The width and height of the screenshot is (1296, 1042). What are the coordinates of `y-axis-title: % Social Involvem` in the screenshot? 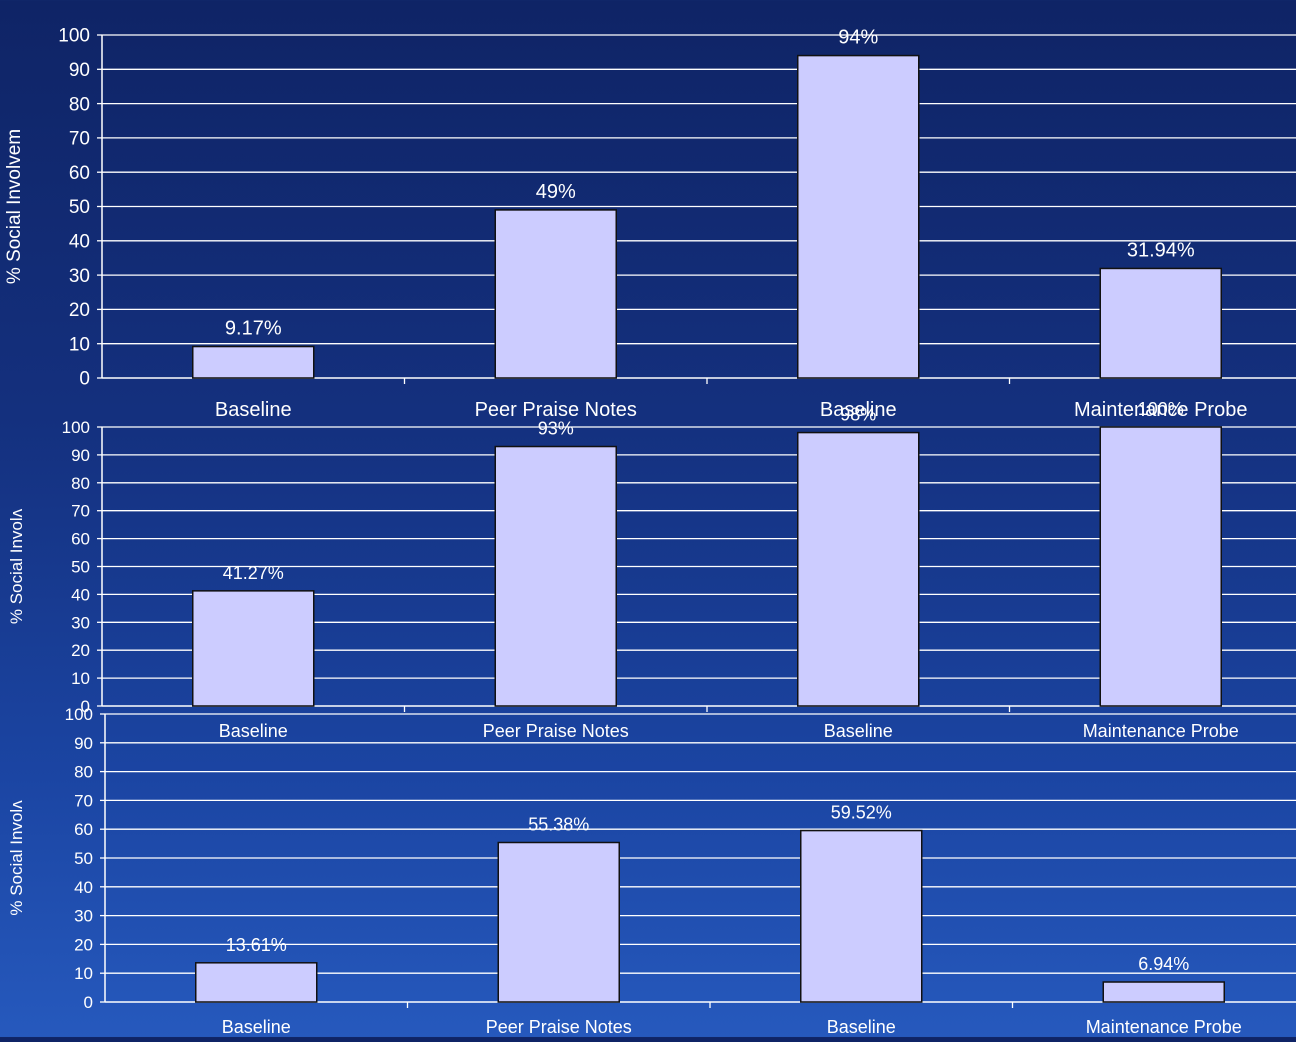 It's located at (14, 206).